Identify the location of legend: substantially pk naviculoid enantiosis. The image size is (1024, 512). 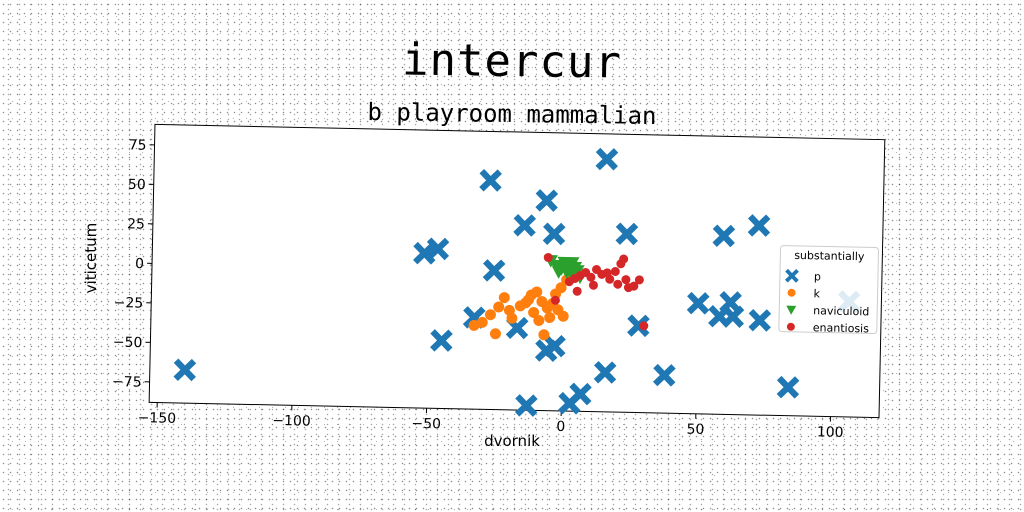
(828, 290).